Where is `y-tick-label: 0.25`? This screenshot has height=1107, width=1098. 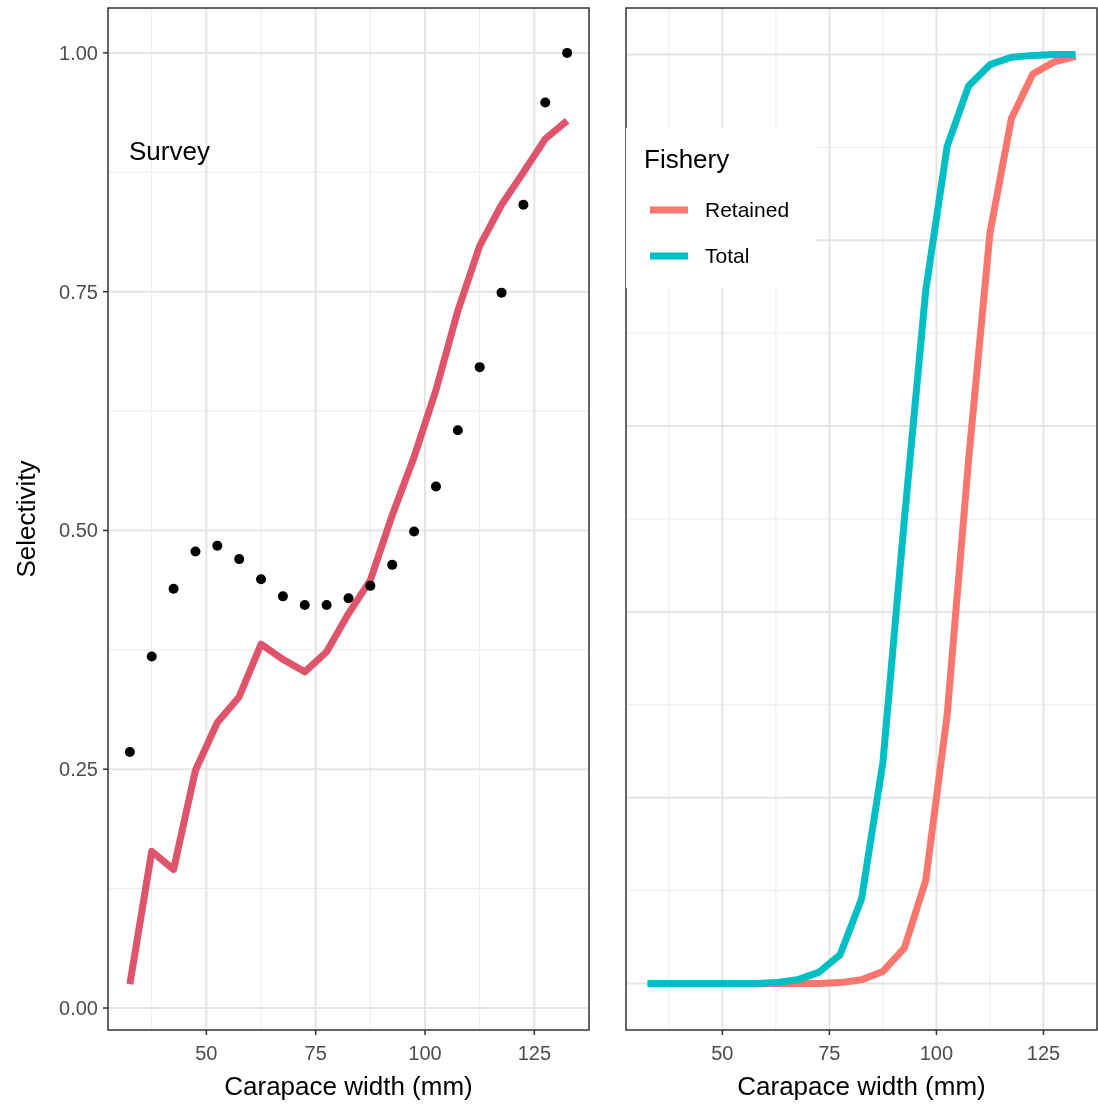
y-tick-label: 0.25 is located at coordinates (78, 769).